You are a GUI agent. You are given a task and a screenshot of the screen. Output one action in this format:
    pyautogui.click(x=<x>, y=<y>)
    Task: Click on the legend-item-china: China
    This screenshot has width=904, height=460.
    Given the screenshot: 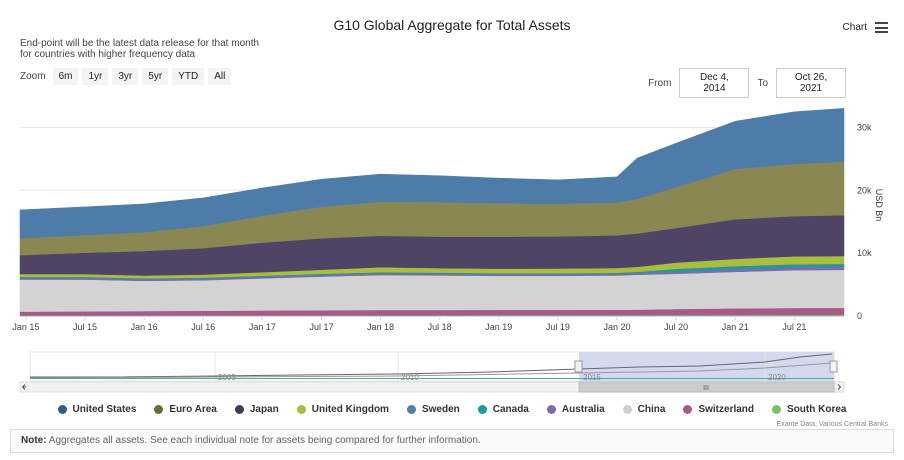 What is the action you would take?
    pyautogui.click(x=644, y=409)
    